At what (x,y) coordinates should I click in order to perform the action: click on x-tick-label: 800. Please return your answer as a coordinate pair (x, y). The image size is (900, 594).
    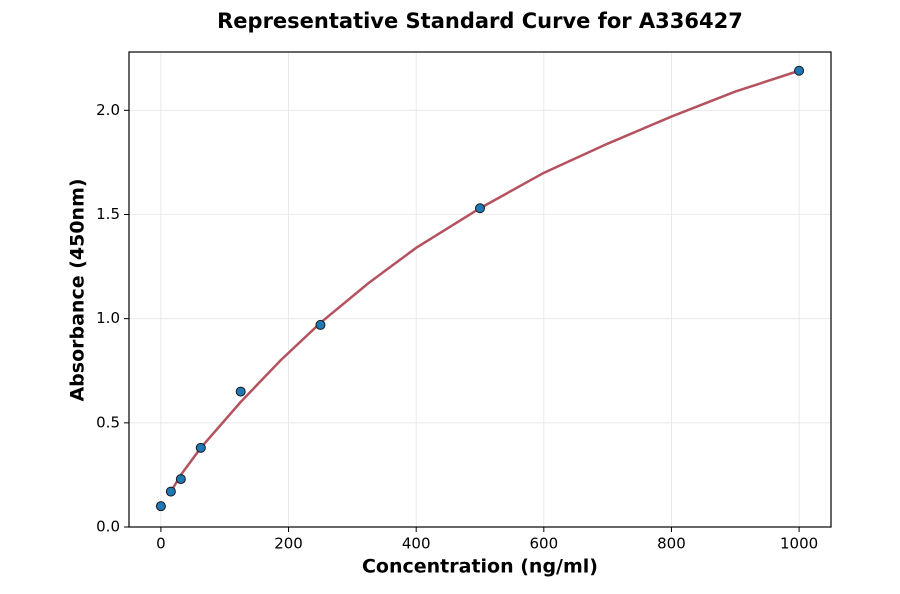
    Looking at the image, I should click on (671, 544).